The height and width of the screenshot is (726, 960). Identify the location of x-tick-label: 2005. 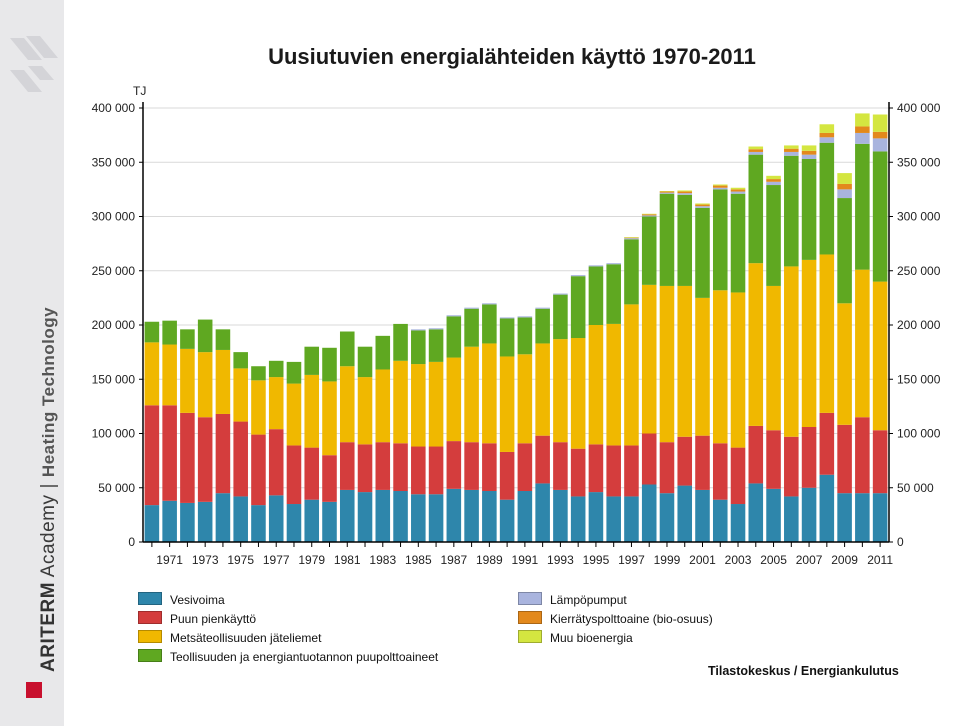
(773, 560).